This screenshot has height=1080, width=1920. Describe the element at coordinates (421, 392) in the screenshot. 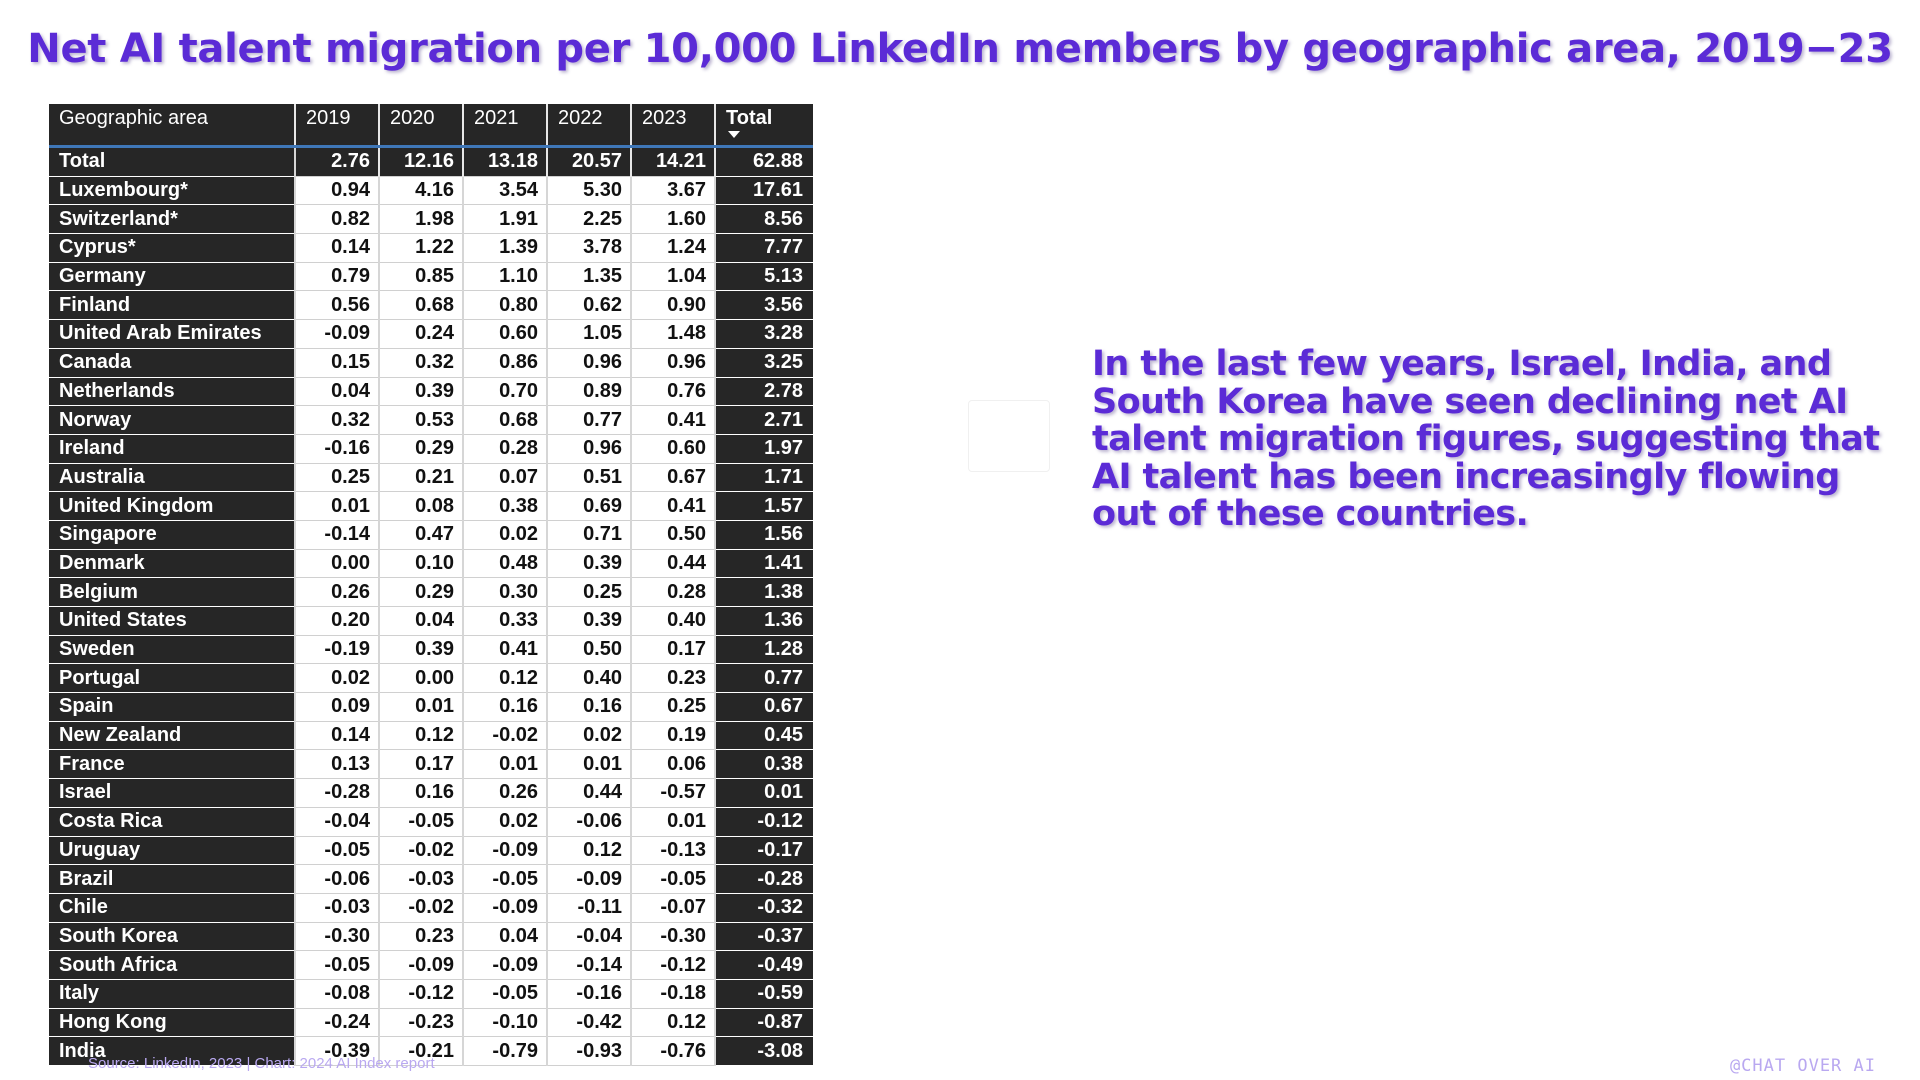

I see `cell-year-2020: 0.39` at that location.